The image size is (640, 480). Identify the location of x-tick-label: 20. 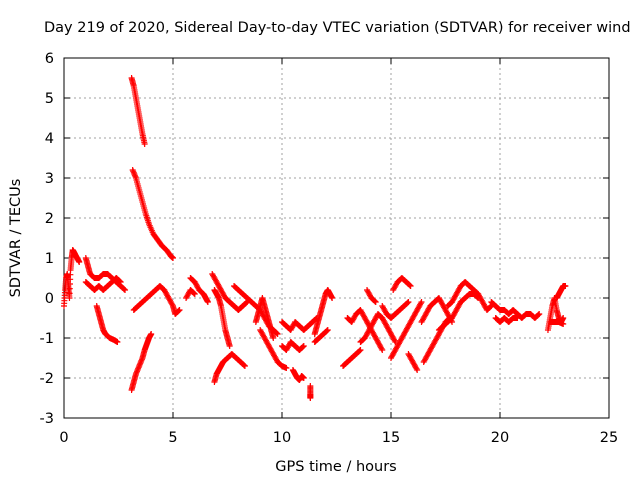
(500, 438).